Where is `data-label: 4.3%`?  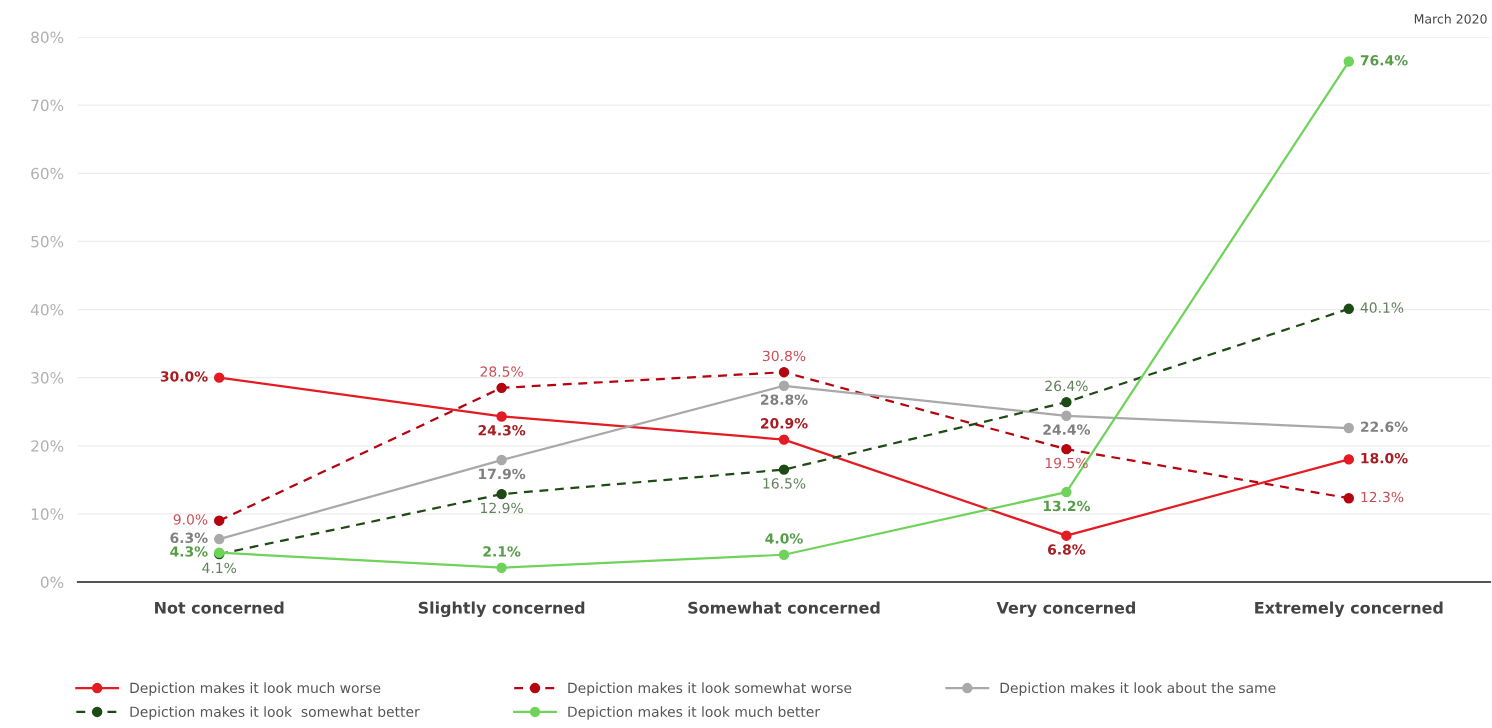 data-label: 4.3% is located at coordinates (189, 551).